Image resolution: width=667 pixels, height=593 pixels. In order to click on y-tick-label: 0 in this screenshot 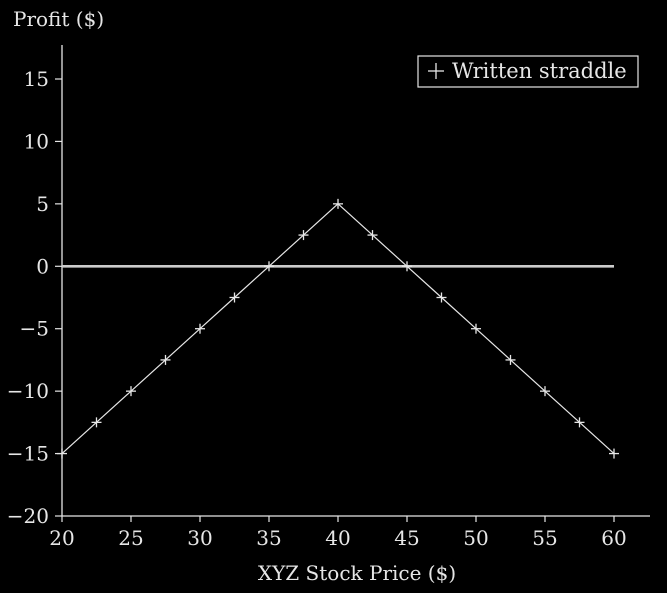, I will do `click(42, 266)`.